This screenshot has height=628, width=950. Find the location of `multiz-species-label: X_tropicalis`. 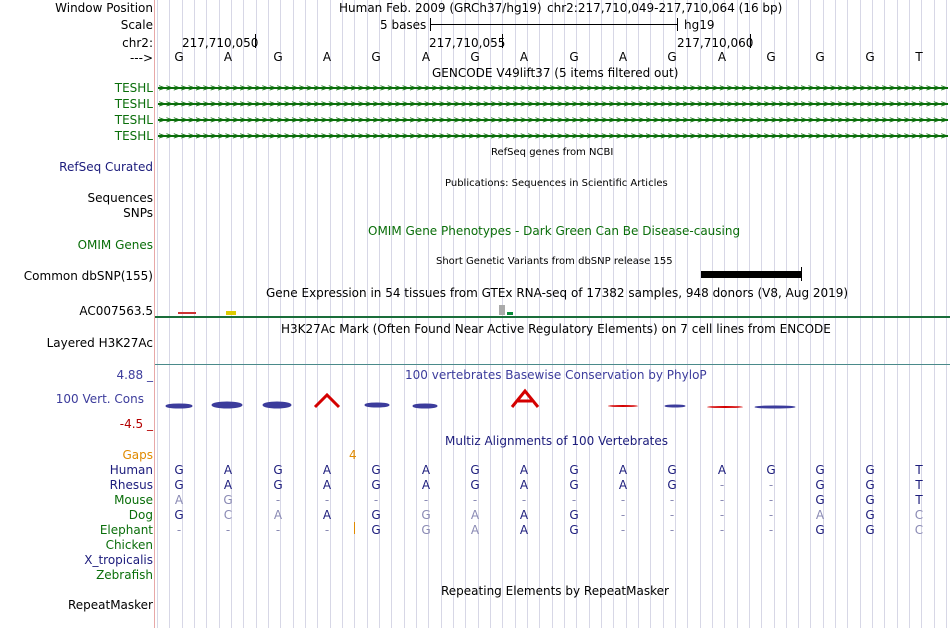

multiz-species-label: X_tropicalis is located at coordinates (118, 560).